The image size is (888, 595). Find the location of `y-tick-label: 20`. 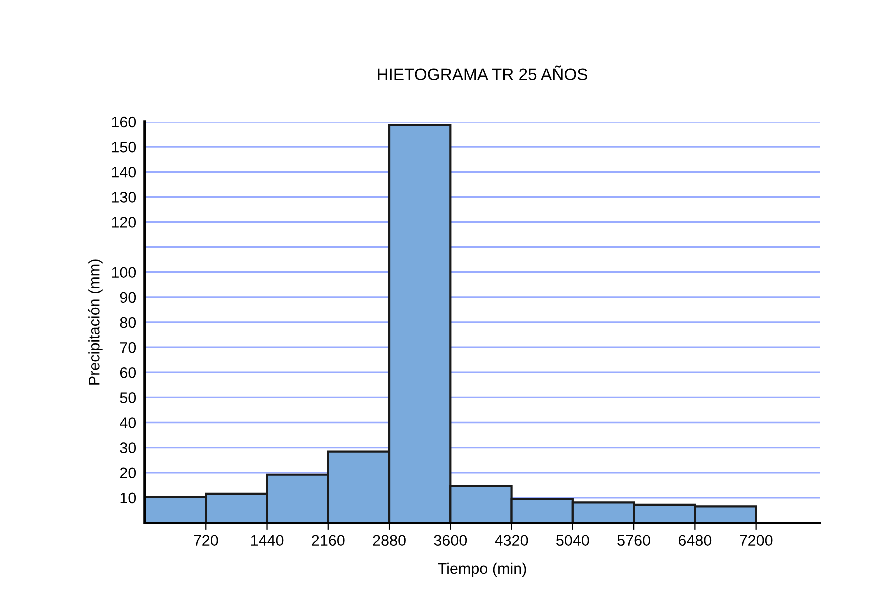

y-tick-label: 20 is located at coordinates (128, 473).